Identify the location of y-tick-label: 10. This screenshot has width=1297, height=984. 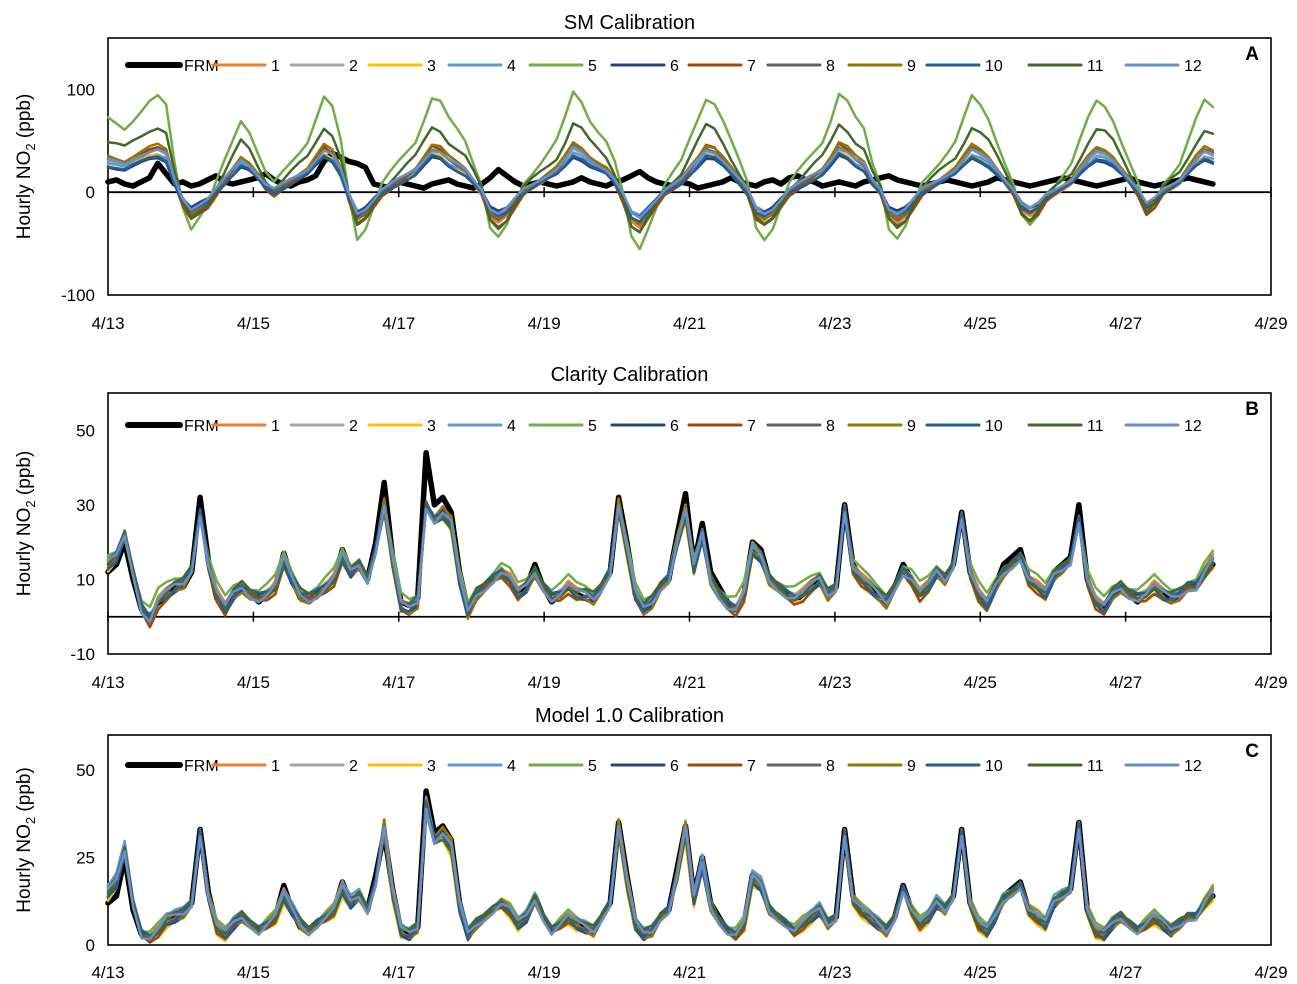
(85, 579).